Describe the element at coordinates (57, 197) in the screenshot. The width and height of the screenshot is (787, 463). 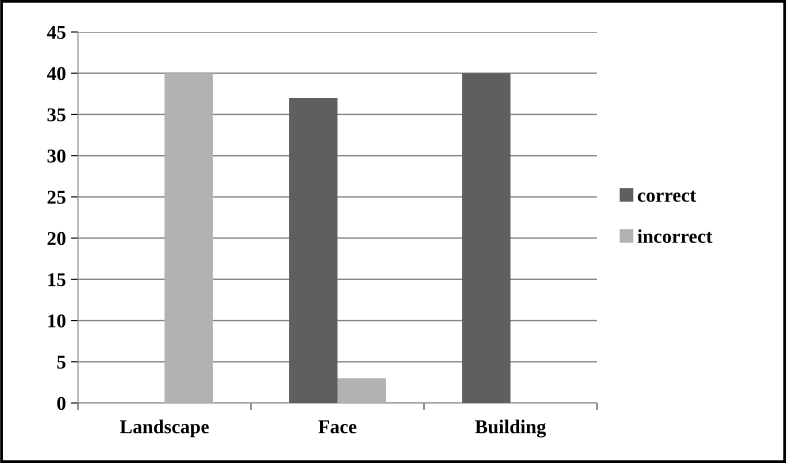
I see `y-tick-label: 25` at that location.